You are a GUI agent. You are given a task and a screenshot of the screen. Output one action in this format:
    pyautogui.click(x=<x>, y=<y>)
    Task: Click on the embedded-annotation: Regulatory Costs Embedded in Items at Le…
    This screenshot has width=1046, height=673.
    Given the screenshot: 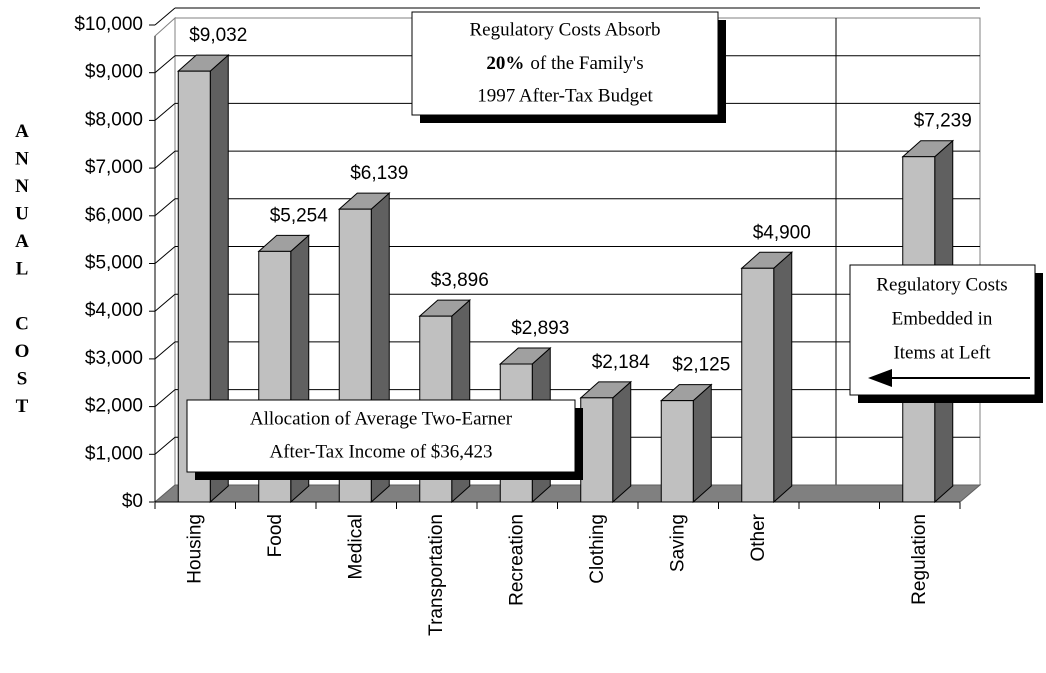 What is the action you would take?
    pyautogui.click(x=946, y=333)
    